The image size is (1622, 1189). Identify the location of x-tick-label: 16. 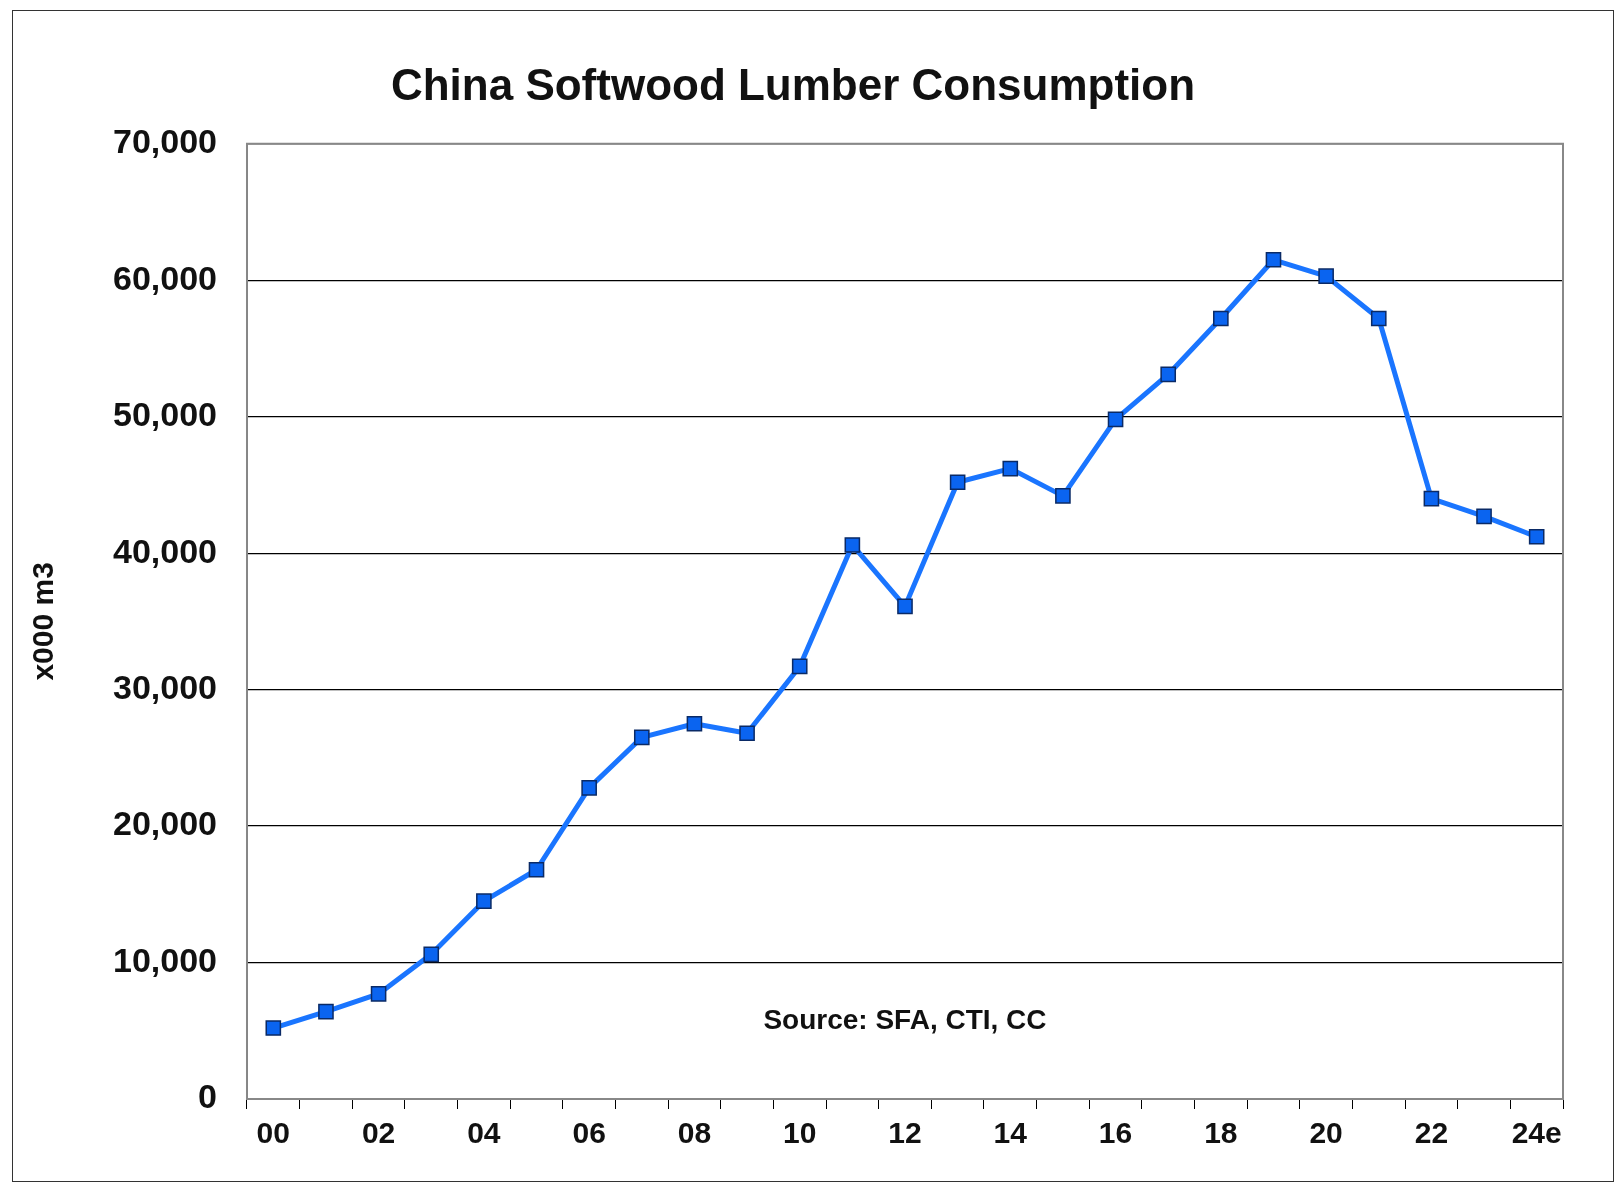
(1115, 1133).